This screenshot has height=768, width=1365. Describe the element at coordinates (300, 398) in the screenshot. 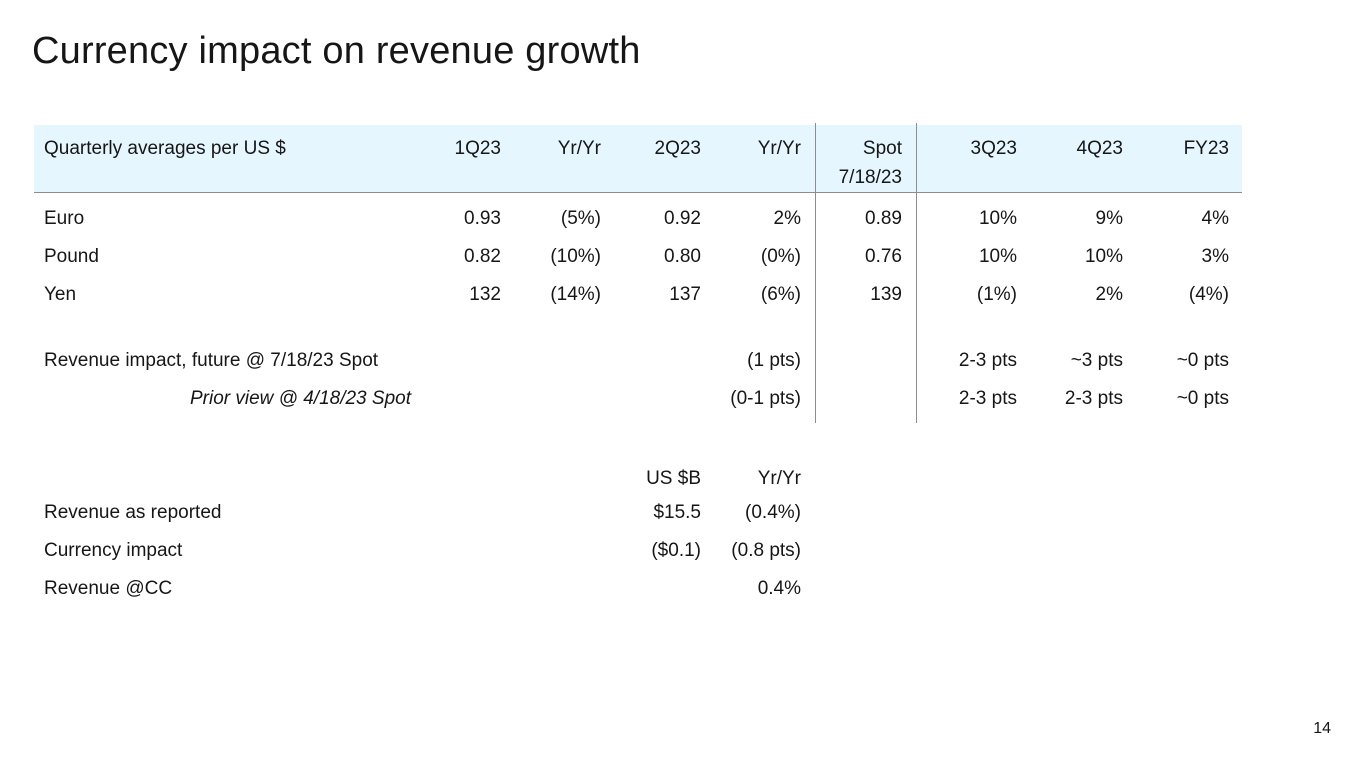

I see `row-label-prior-view: Prior view @ 4/18/23 Spot` at that location.